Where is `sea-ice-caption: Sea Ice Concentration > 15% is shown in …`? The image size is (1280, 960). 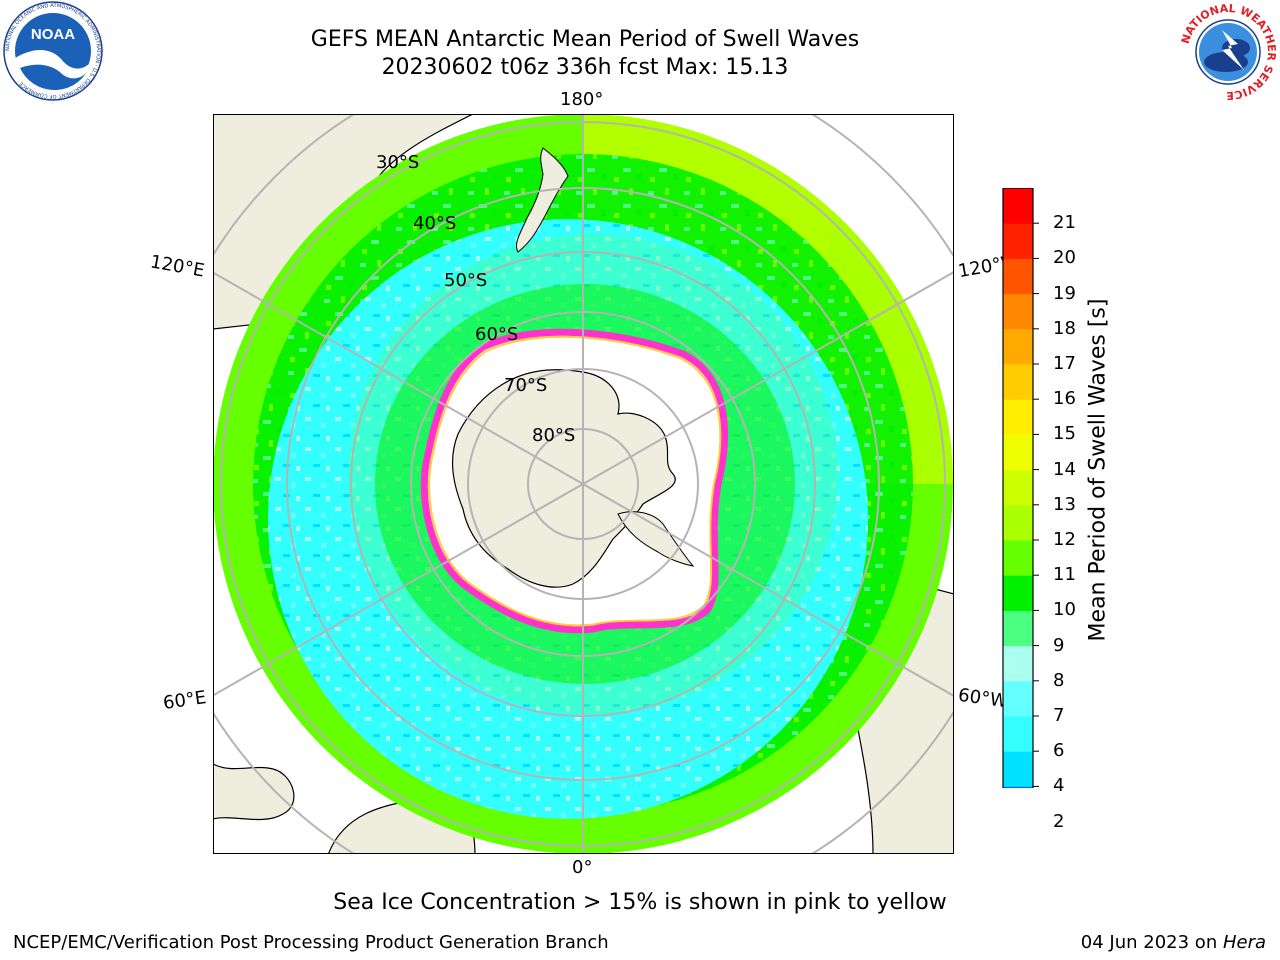 sea-ice-caption: Sea Ice Concentration > 15% is shown in … is located at coordinates (640, 902).